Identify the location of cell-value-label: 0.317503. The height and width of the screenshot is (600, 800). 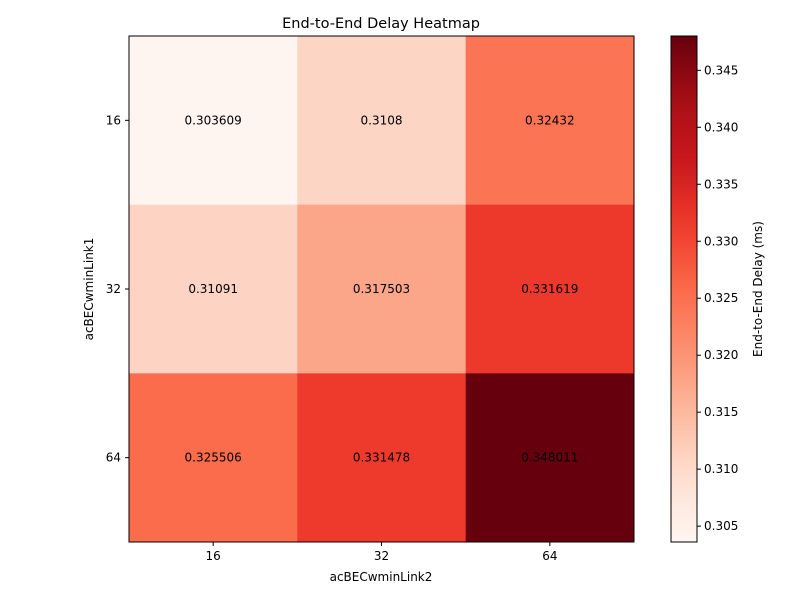
(381, 289).